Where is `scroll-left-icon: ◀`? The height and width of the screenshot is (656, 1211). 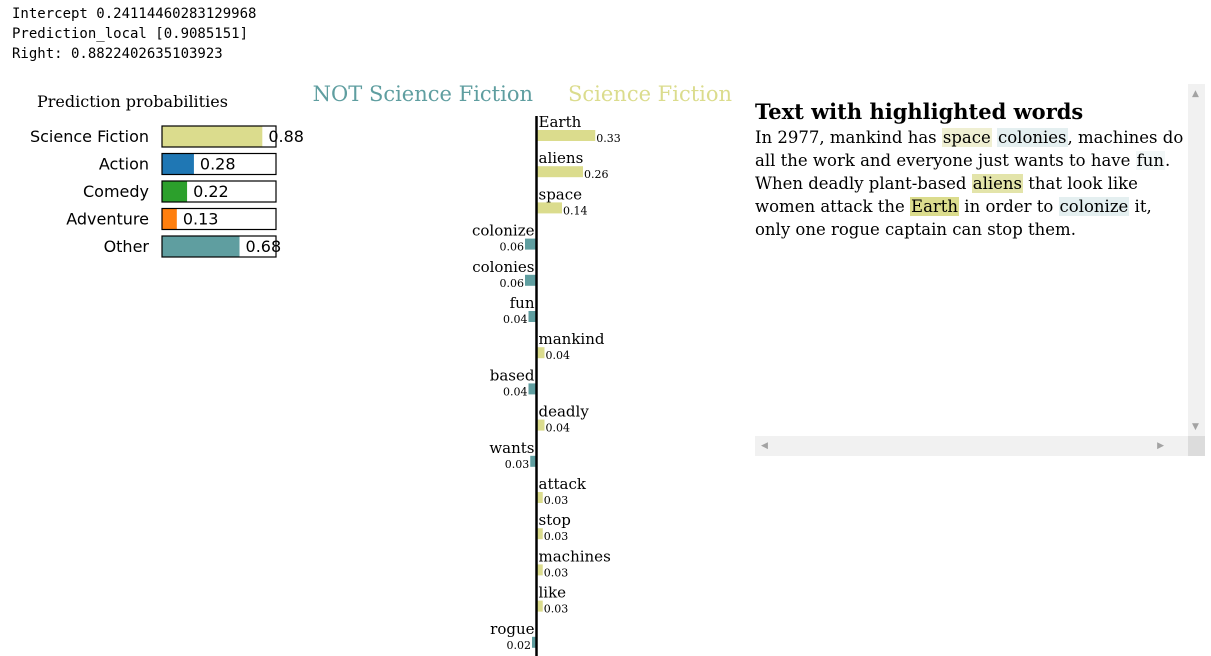
scroll-left-icon: ◀ is located at coordinates (764, 446).